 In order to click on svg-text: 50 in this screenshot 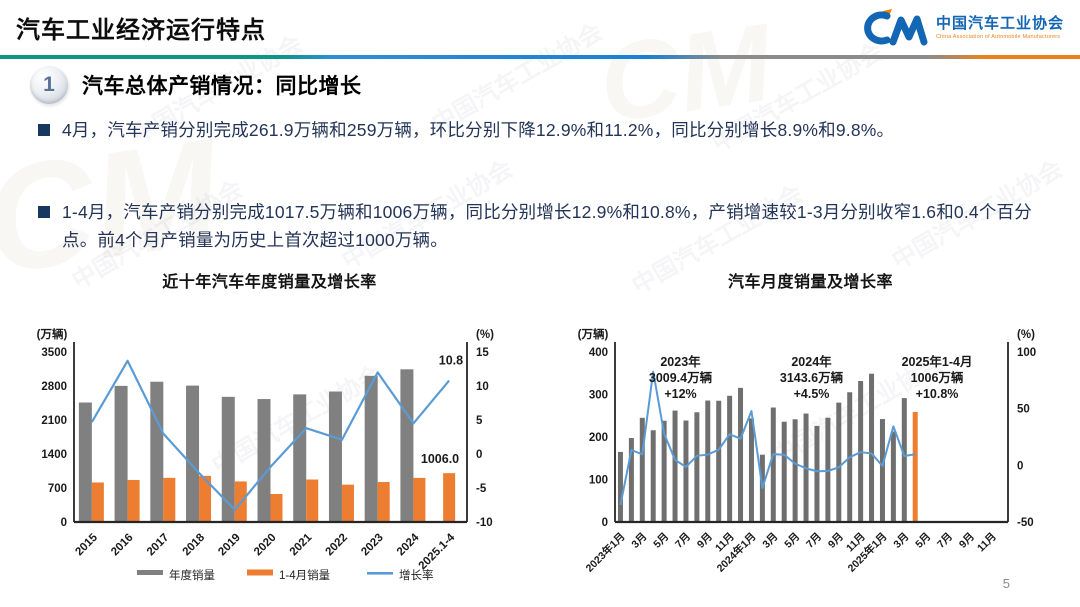, I will do `click(1023, 410)`.